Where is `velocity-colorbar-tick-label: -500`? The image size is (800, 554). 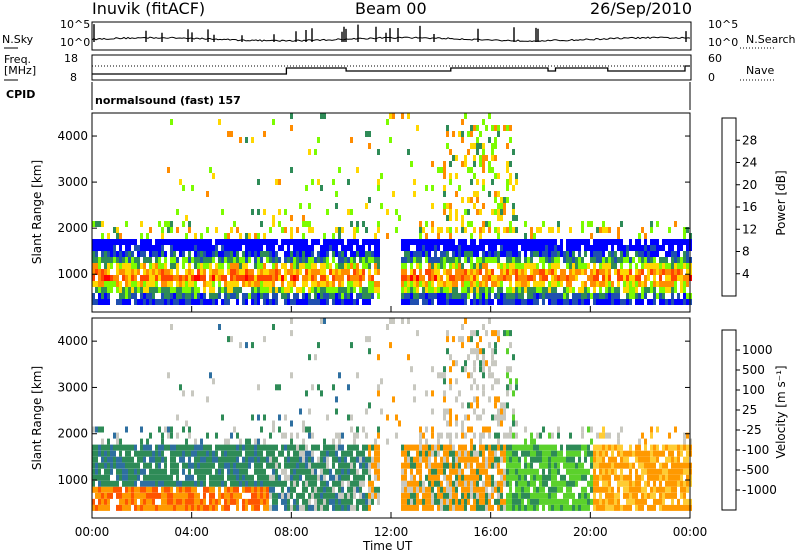
velocity-colorbar-tick-label: -500 is located at coordinates (755, 470).